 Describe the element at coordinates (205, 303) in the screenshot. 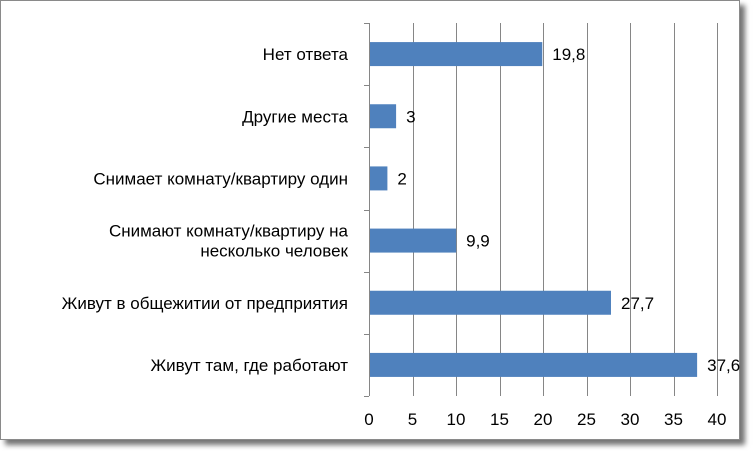

I see `category-label: Живут в общежитии от предприятия` at that location.